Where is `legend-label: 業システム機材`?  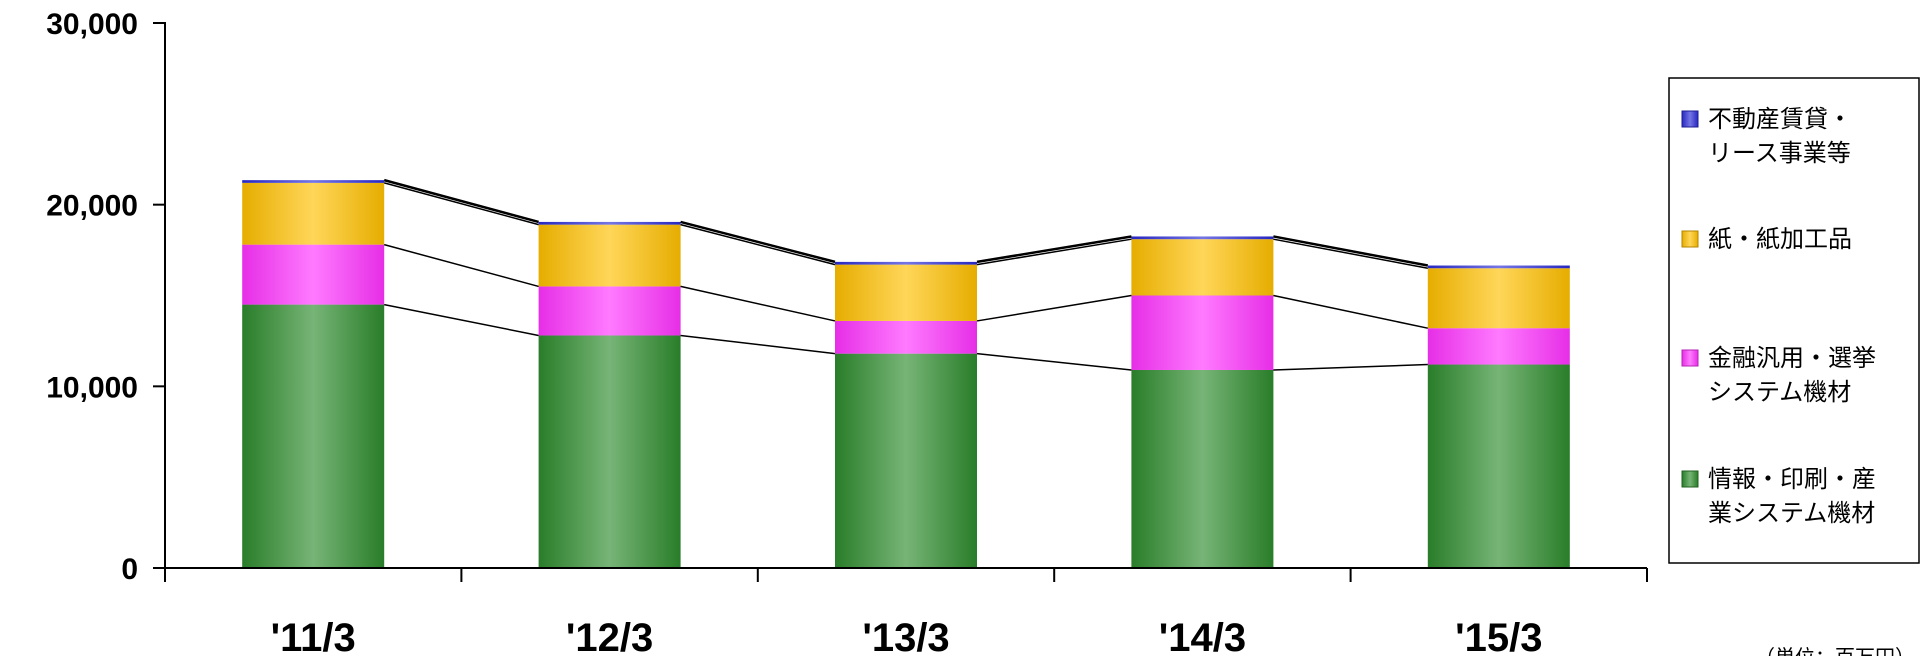 legend-label: 業システム機材 is located at coordinates (1791, 513).